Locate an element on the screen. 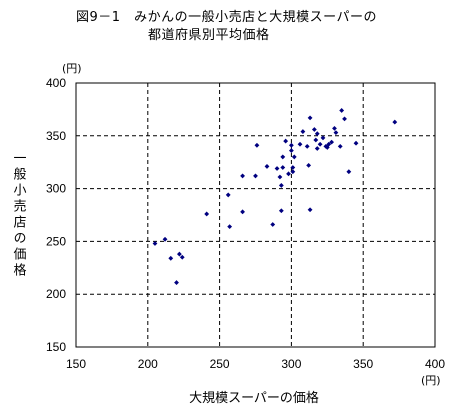 The image size is (453, 417). y-axis-label: 一般小売店の価格 is located at coordinates (19, 215).